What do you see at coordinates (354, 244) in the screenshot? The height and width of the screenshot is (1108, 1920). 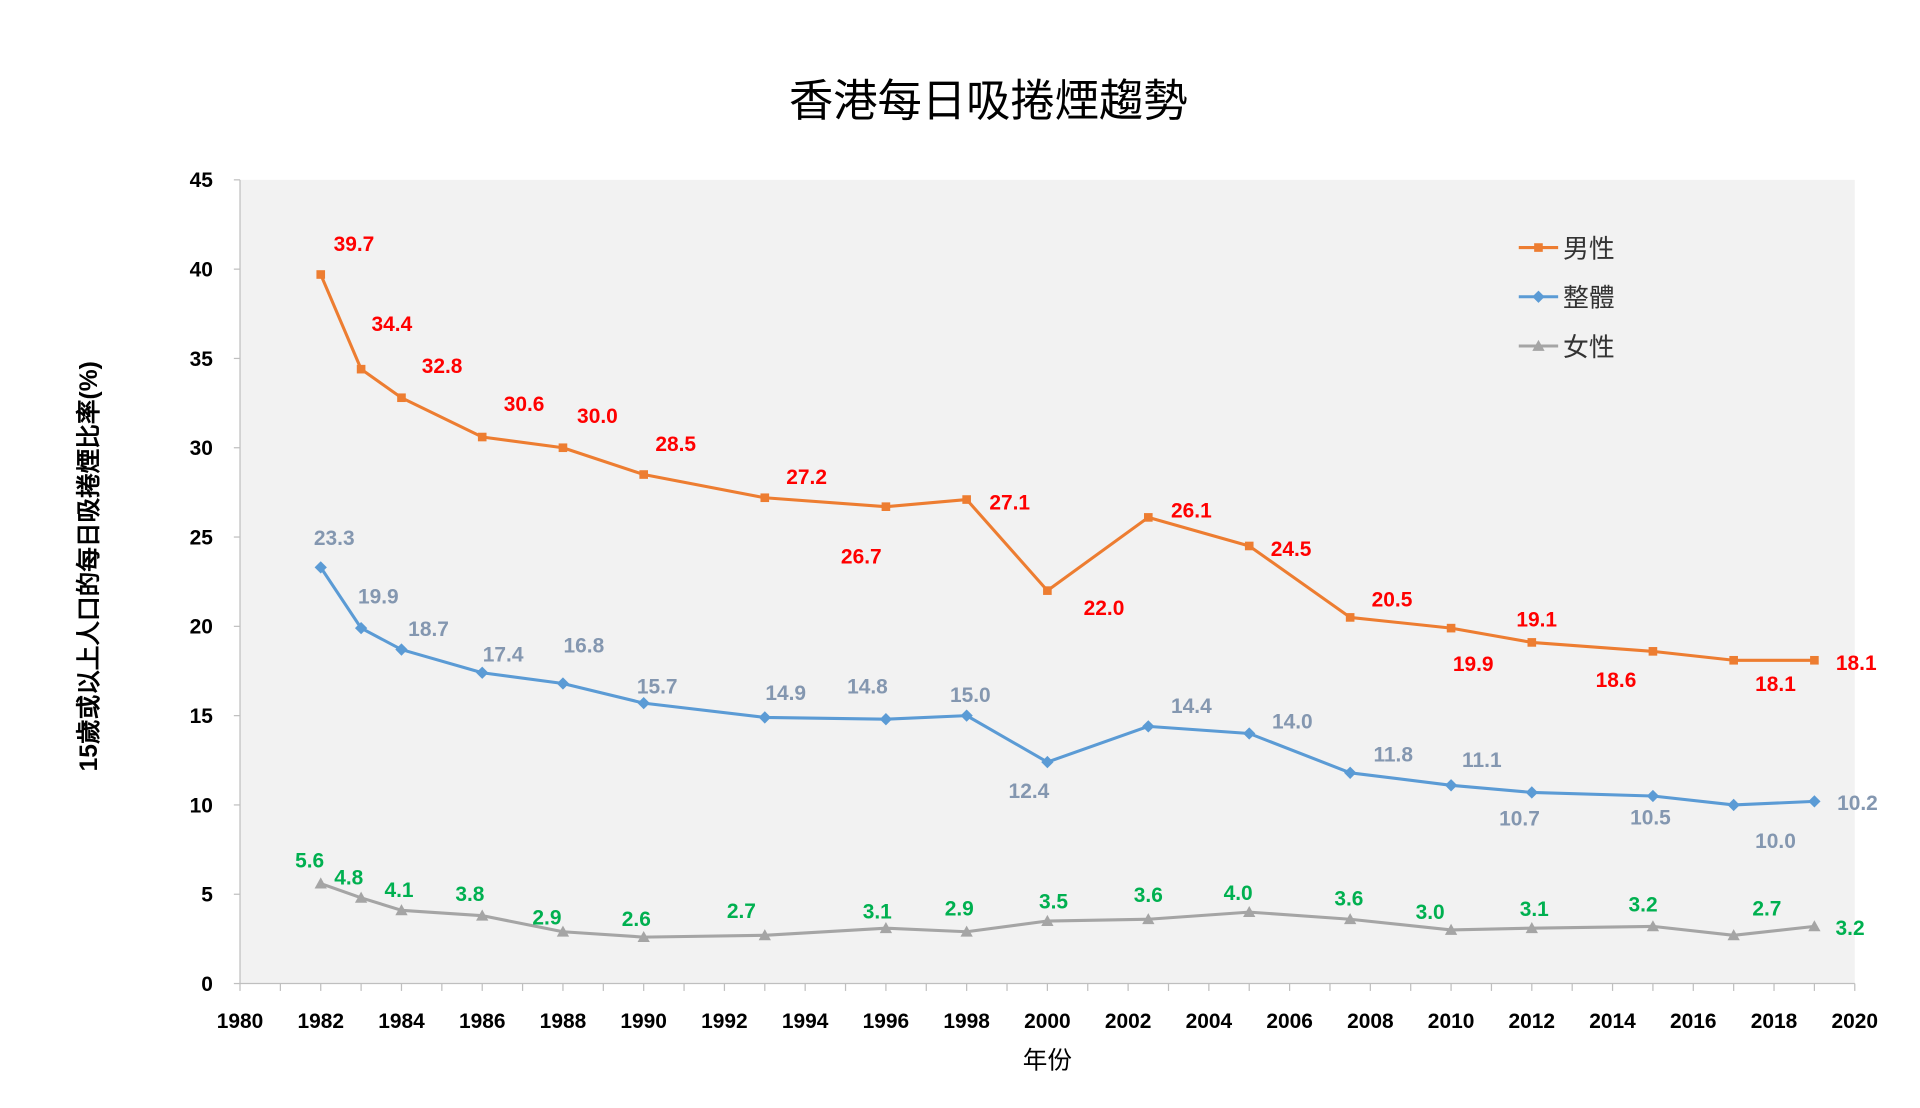 I see `data-label: 39.7` at bounding box center [354, 244].